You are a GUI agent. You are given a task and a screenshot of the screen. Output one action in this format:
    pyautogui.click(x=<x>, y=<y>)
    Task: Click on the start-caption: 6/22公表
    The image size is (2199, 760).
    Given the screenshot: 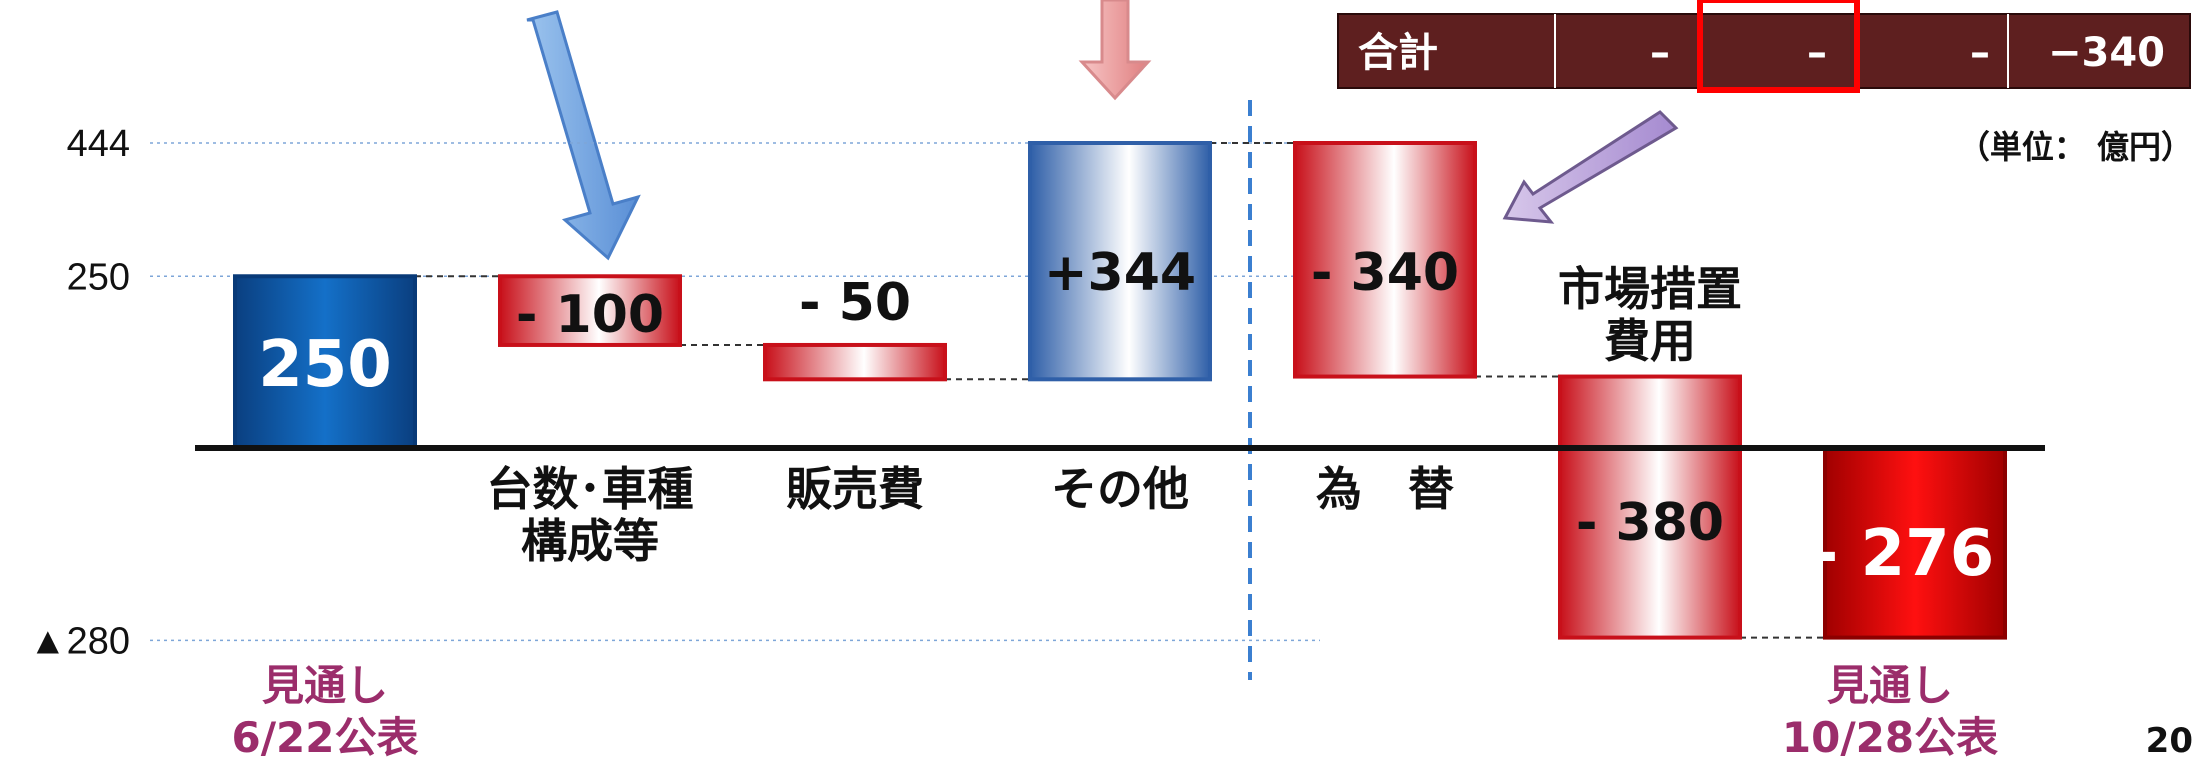 What is the action you would take?
    pyautogui.click(x=324, y=736)
    